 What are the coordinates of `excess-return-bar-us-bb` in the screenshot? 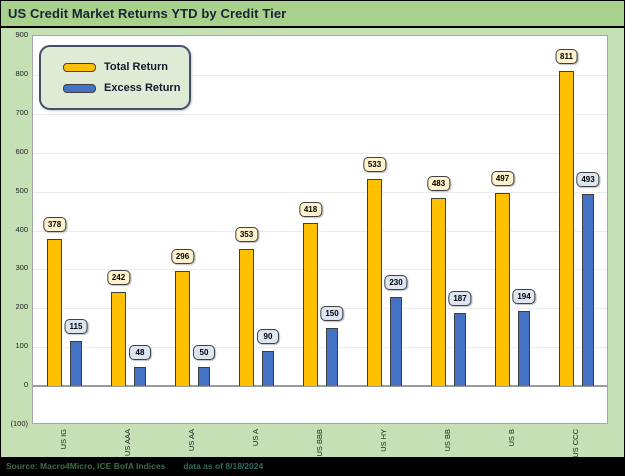 It's located at (460, 350).